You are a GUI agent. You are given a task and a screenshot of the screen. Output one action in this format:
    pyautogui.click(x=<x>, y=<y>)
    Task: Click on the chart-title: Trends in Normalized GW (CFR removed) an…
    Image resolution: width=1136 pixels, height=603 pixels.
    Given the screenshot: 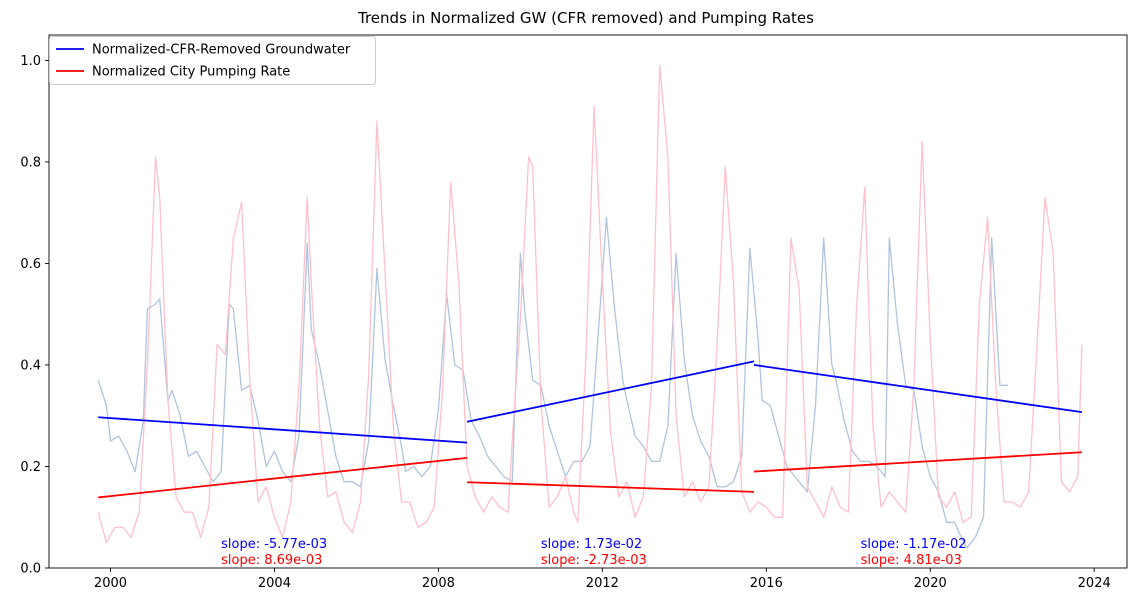 What is the action you would take?
    pyautogui.click(x=585, y=18)
    